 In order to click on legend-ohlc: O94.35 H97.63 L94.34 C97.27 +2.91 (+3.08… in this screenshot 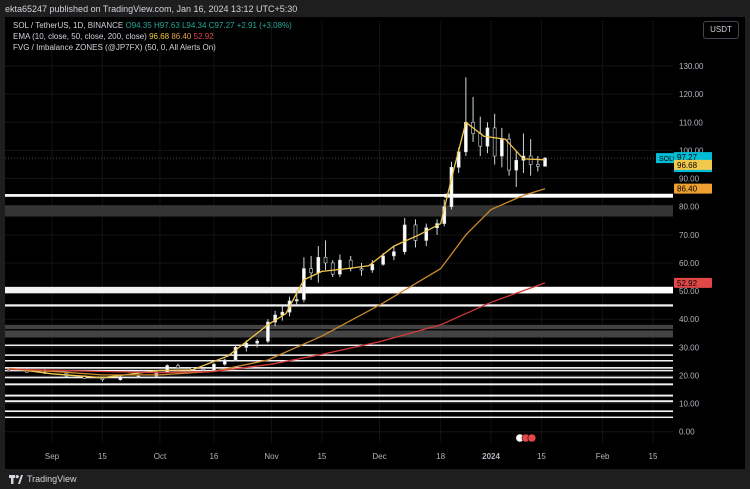, I will do `click(208, 25)`.